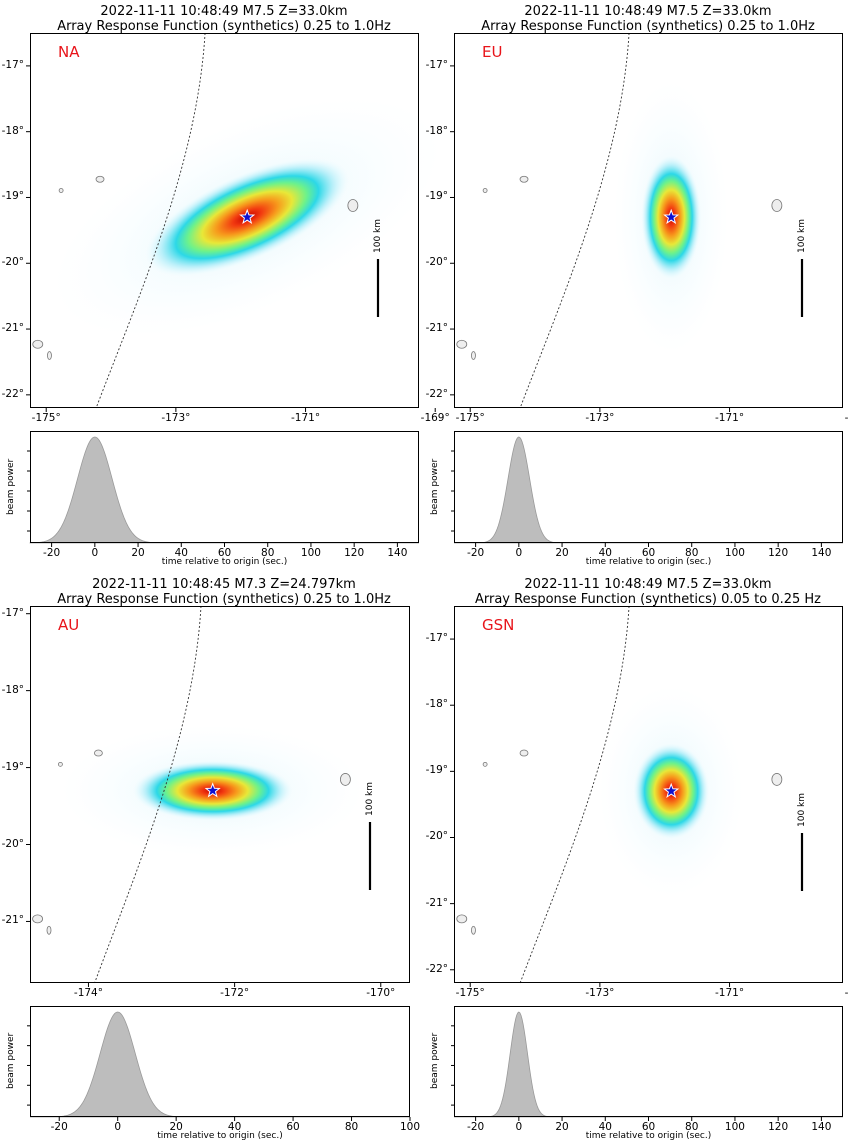  What do you see at coordinates (69, 625) in the screenshot?
I see `array-label: AU` at bounding box center [69, 625].